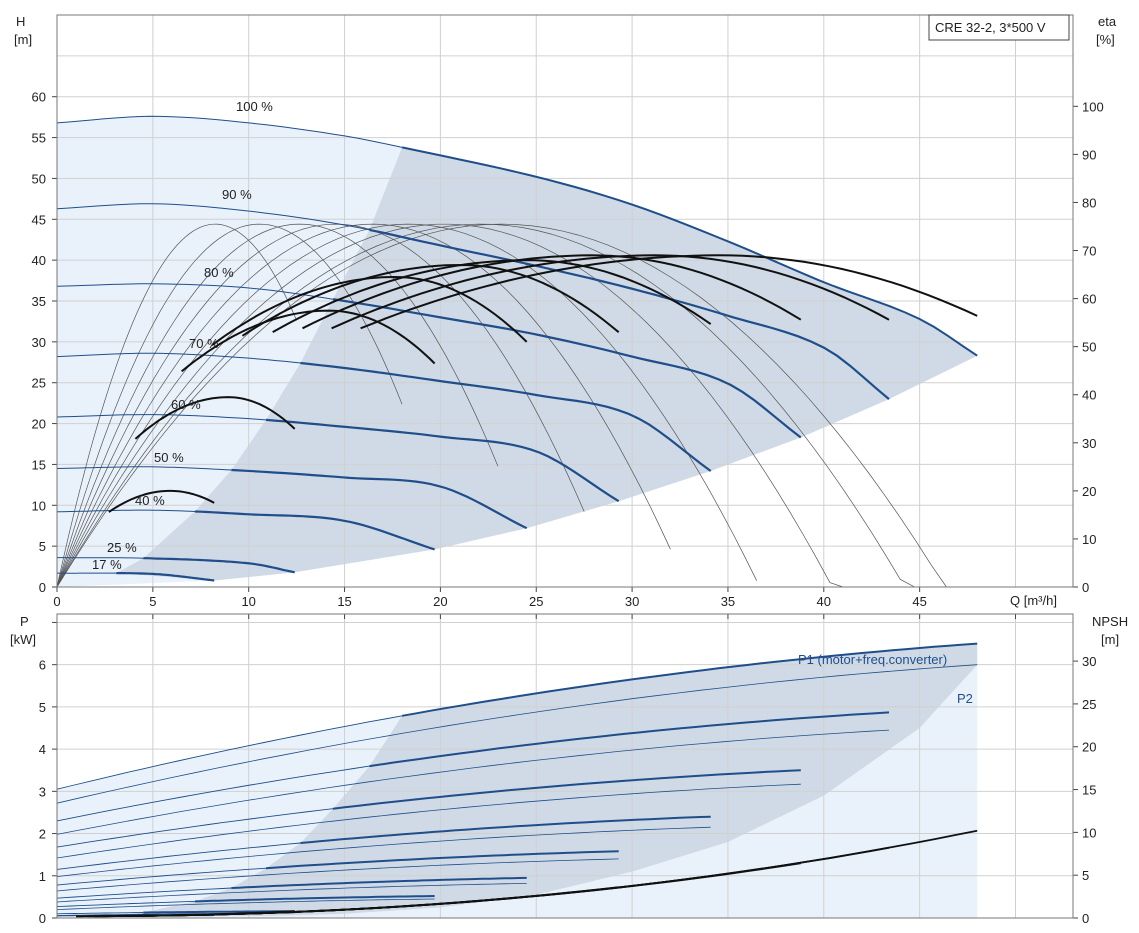 The image size is (1139, 933). I want to click on npsh-tick-label: 5, so click(1085, 875).